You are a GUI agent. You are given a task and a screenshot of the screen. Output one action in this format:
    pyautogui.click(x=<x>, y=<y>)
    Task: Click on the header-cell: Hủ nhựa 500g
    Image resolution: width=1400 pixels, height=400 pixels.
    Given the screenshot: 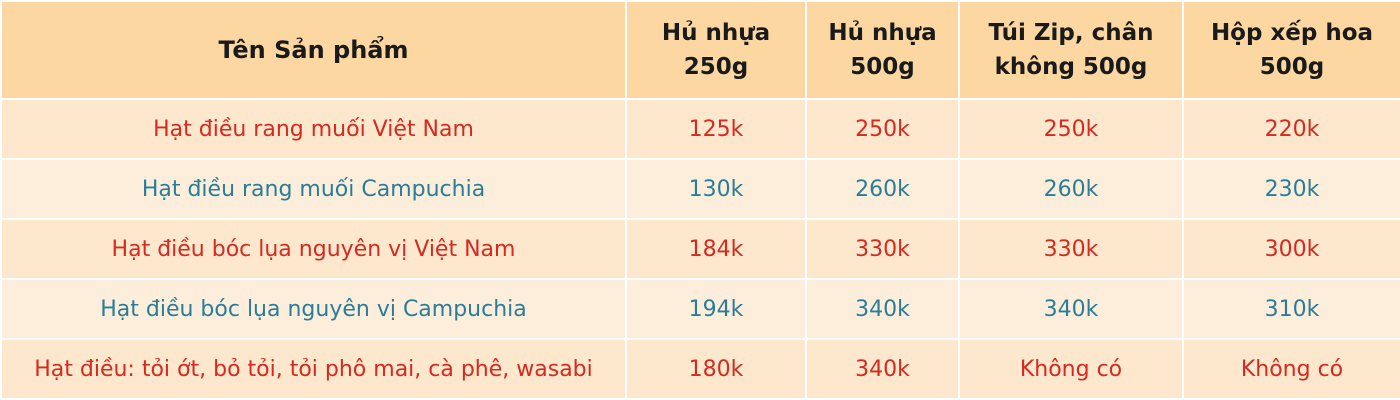 What is the action you would take?
    pyautogui.click(x=882, y=50)
    